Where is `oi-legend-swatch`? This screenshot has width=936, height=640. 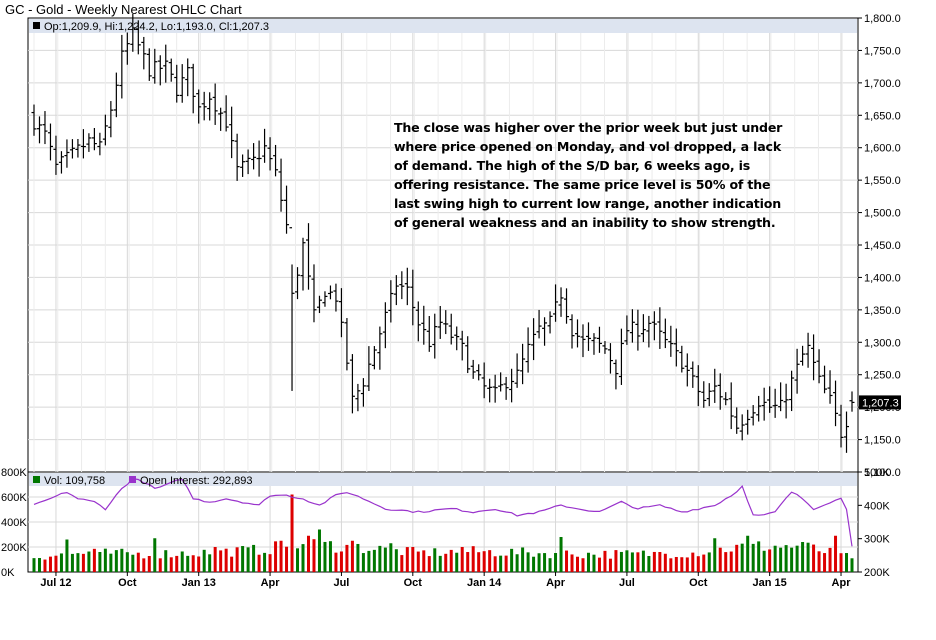
oi-legend-swatch is located at coordinates (132, 479).